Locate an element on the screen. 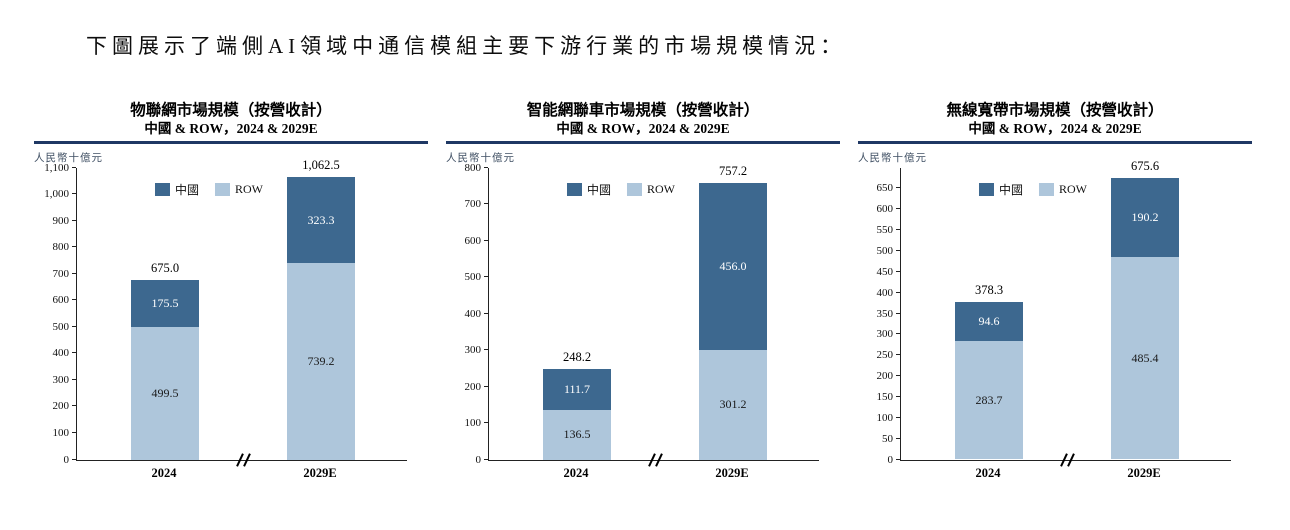  total-label: 378.3 is located at coordinates (989, 289).